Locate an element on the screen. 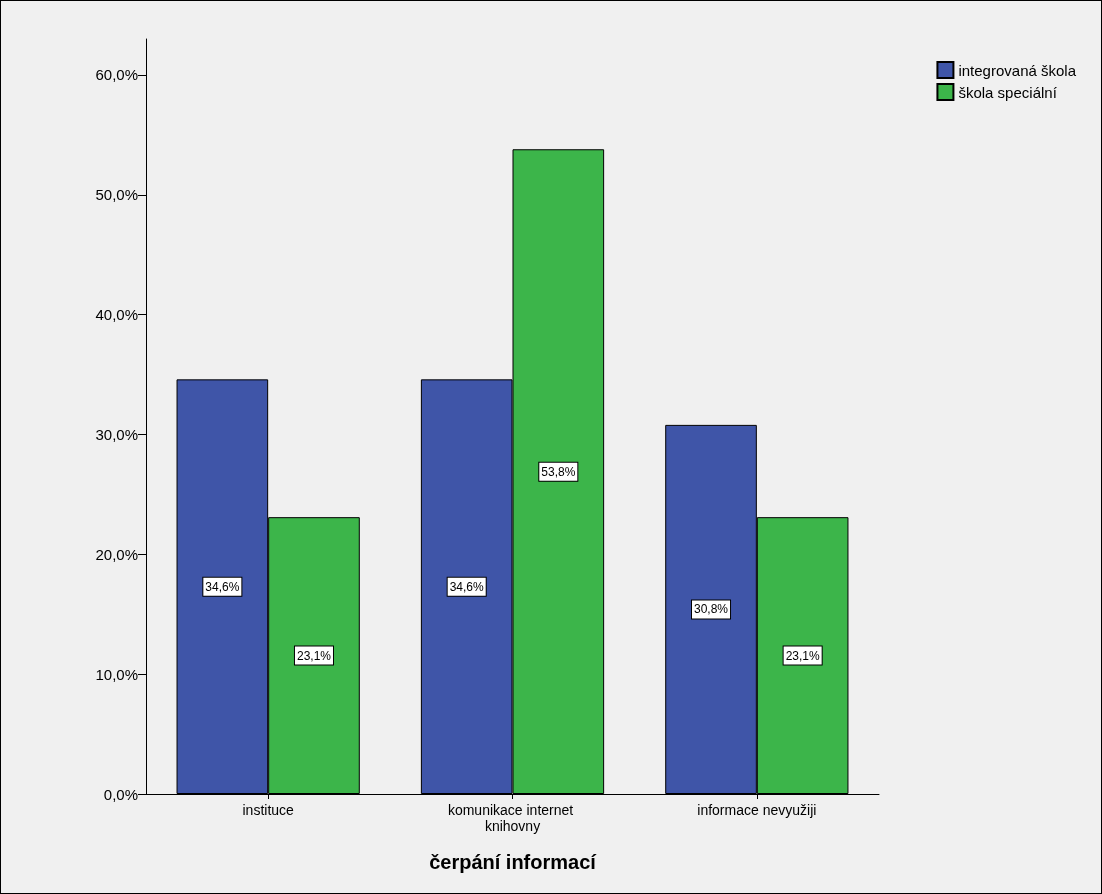 The height and width of the screenshot is (894, 1102). y-tick-label: 30,0% is located at coordinates (116, 434).